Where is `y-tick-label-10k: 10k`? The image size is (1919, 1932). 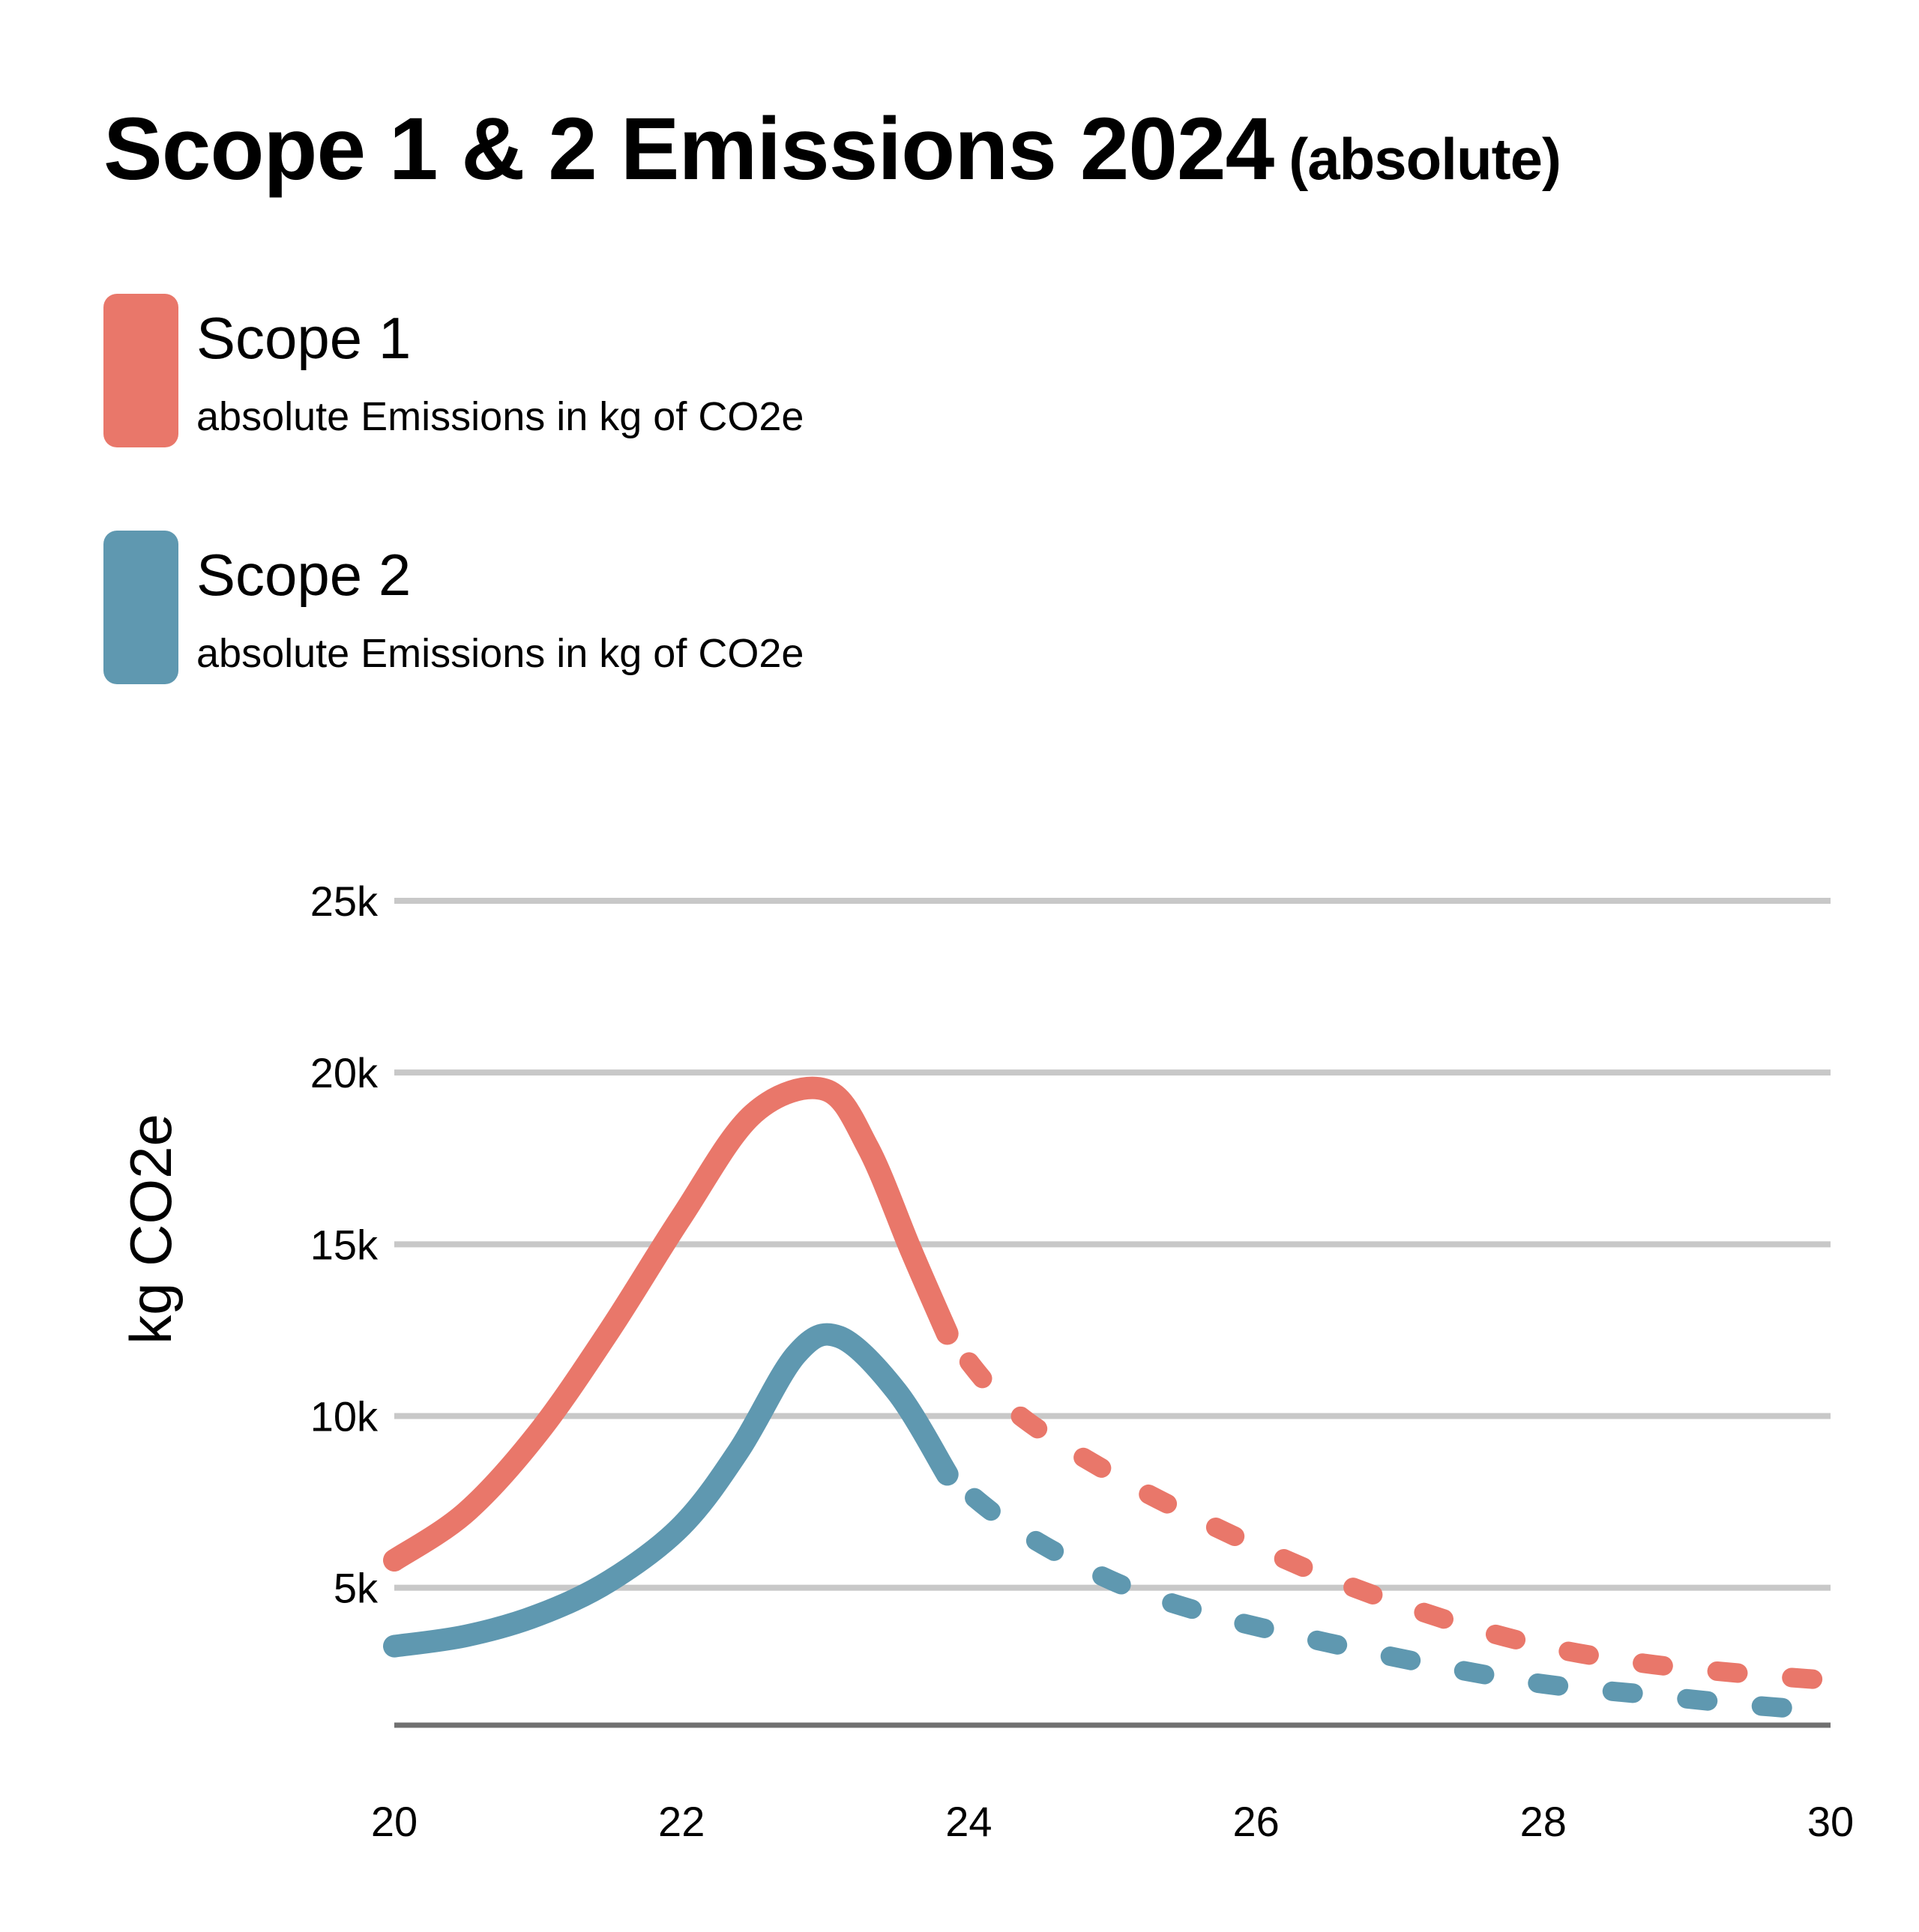 y-tick-label-10k: 10k is located at coordinates (345, 1417).